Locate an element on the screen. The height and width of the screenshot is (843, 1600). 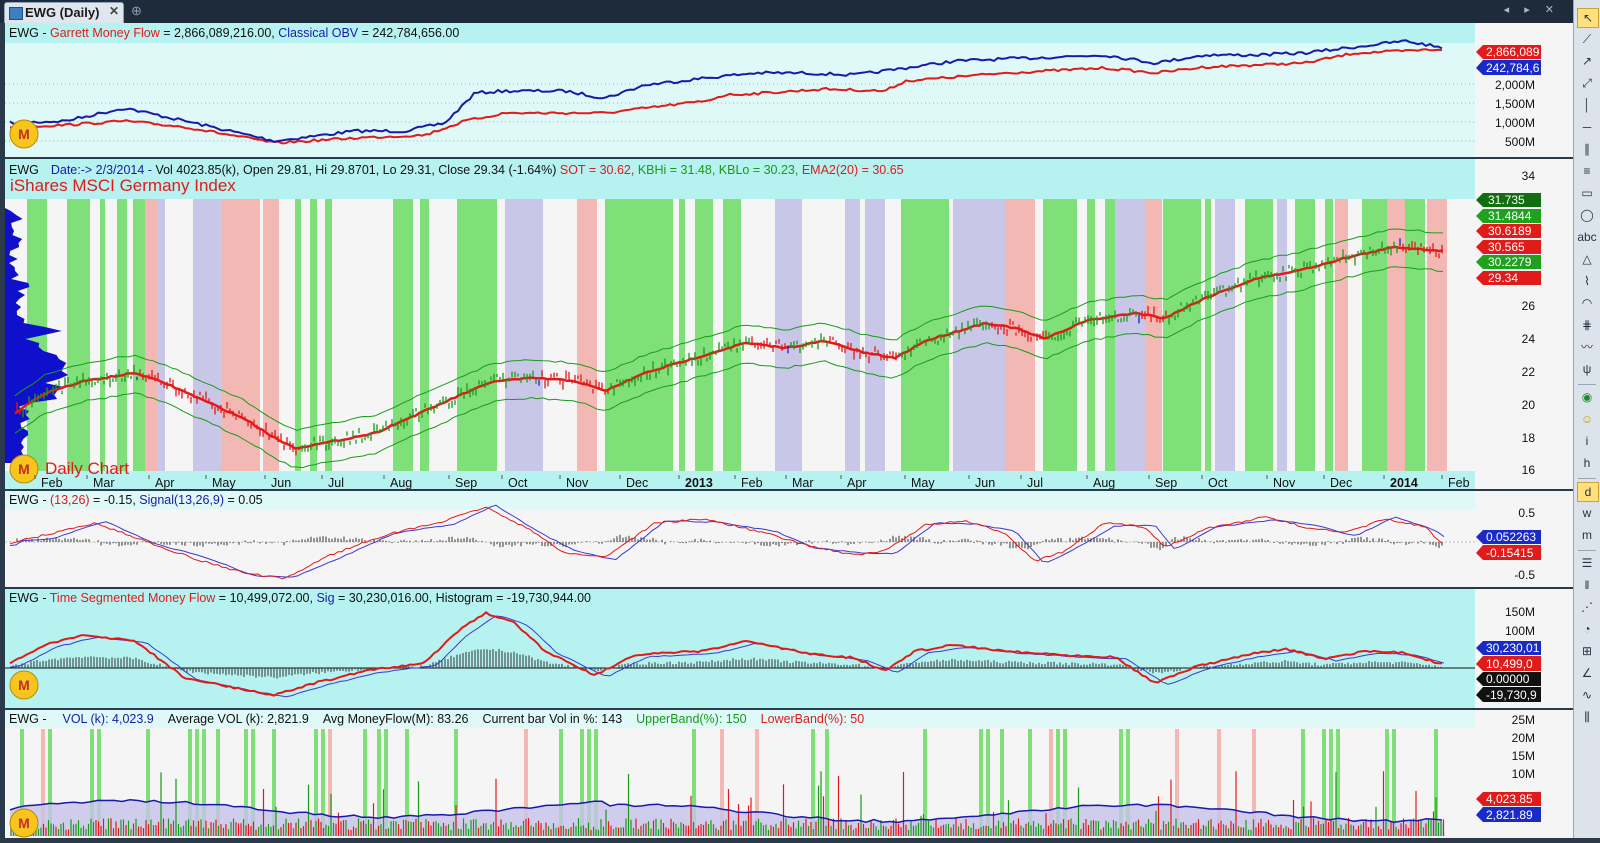
cycle-icon: ∿ is located at coordinates (1587, 695).